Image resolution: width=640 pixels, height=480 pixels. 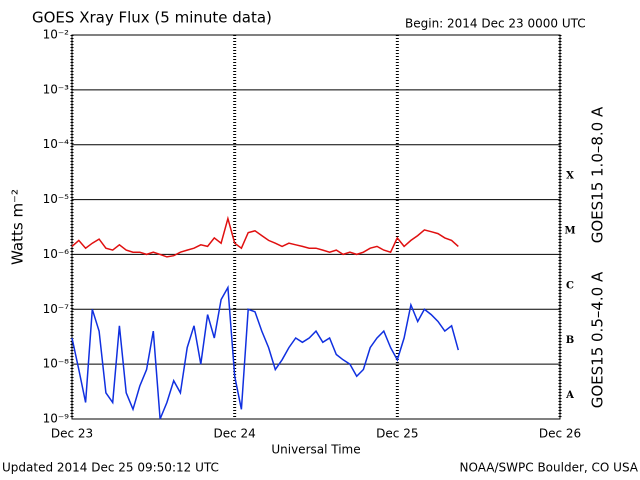 What do you see at coordinates (598, 339) in the screenshot?
I see `legend-entry: GOES15 0.5–4.0 A` at bounding box center [598, 339].